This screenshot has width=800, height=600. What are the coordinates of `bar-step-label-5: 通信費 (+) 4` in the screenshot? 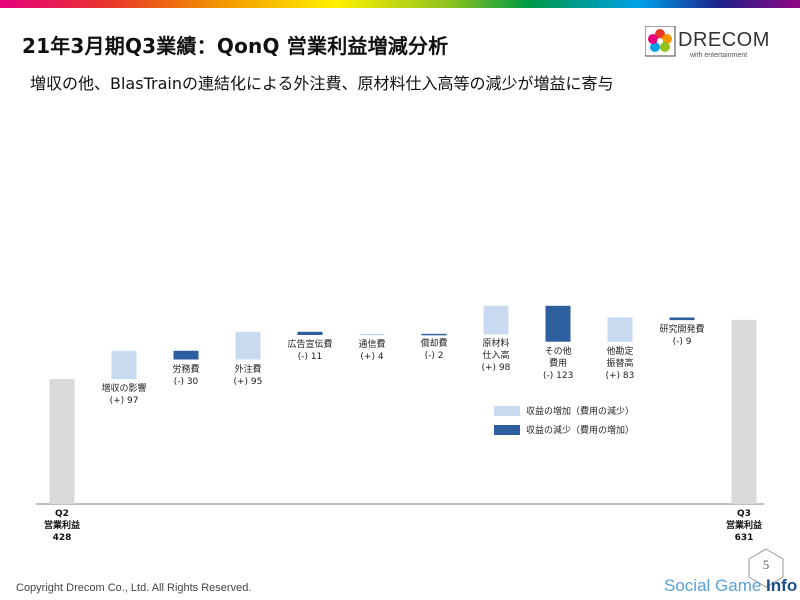 It's located at (372, 350).